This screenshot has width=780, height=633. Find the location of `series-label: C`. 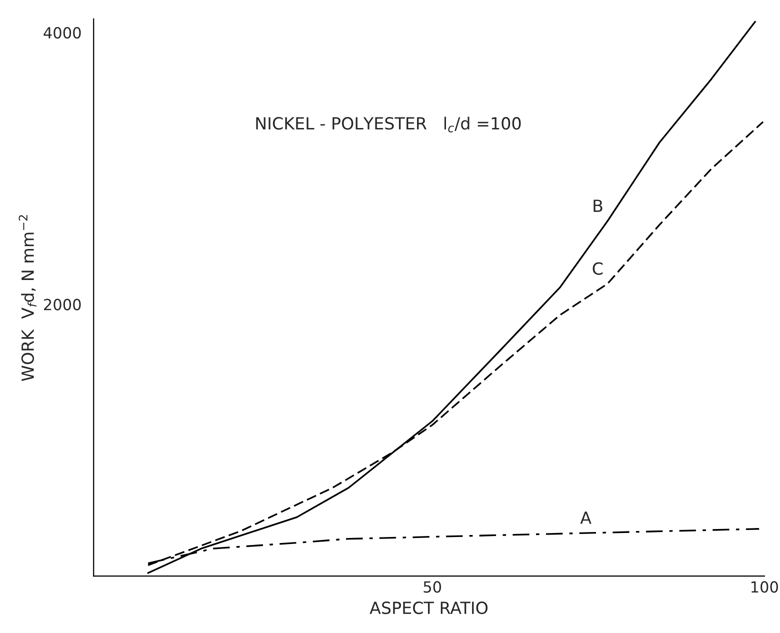

series-label: C is located at coordinates (597, 268).